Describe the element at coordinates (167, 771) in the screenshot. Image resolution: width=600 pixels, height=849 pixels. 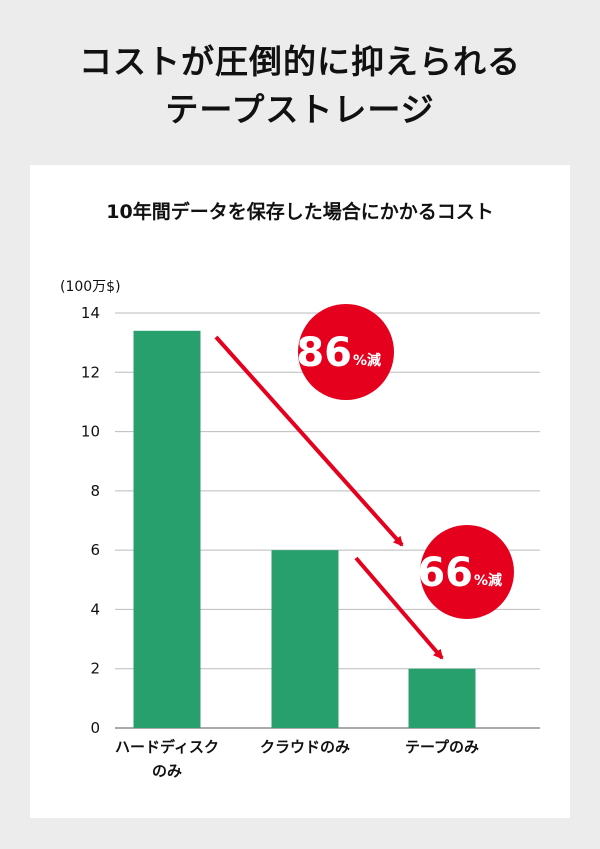
I see `x-category-label: のみ` at that location.